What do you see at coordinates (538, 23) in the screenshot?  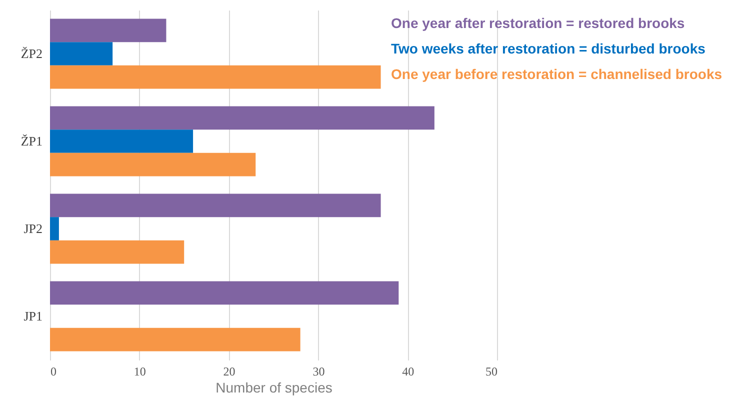 I see `text: One year after restoration = restored brooks` at bounding box center [538, 23].